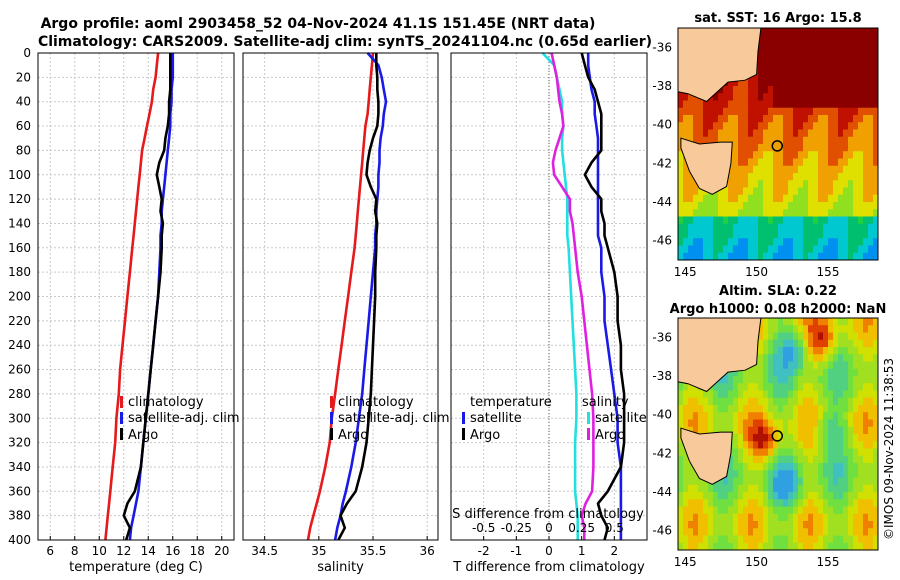 Image resolution: width=900 pixels, height=580 pixels. I want to click on salinity-legend: climatology satellite-adj. clim Argo, so click(390, 419).